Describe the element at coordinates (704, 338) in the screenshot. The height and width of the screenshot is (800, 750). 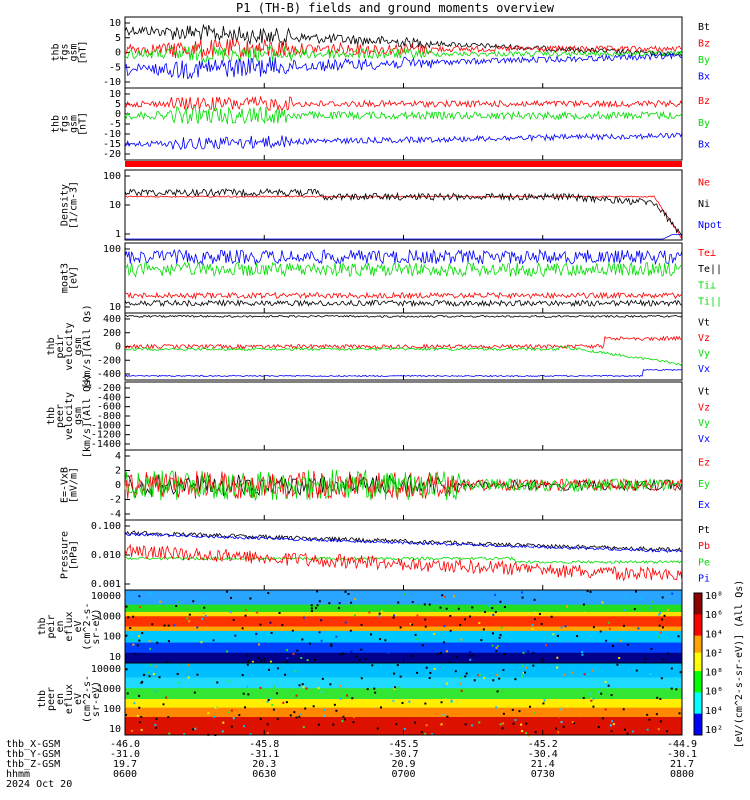
I see `legend-vz: Vz` at that location.